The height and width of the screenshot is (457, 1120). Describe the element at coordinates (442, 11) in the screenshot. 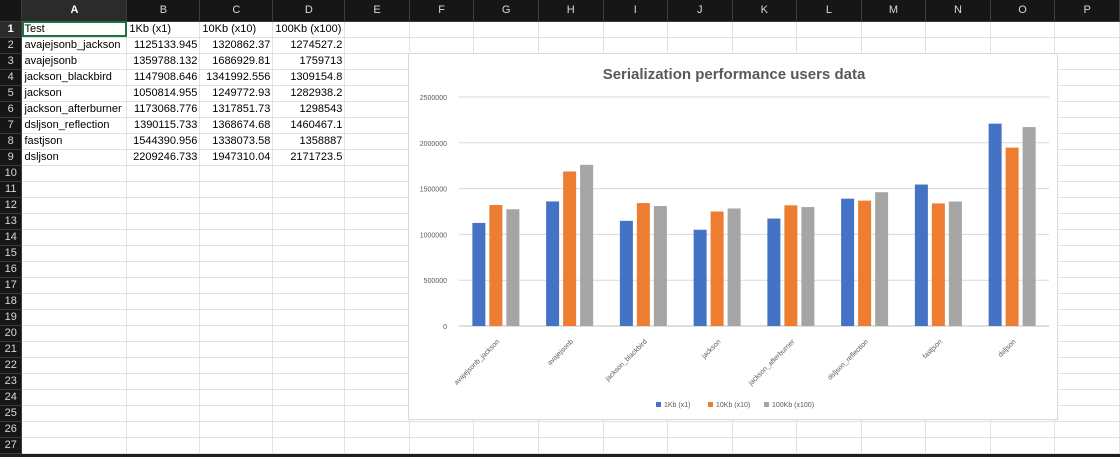

I see `column-header-F: F` at that location.